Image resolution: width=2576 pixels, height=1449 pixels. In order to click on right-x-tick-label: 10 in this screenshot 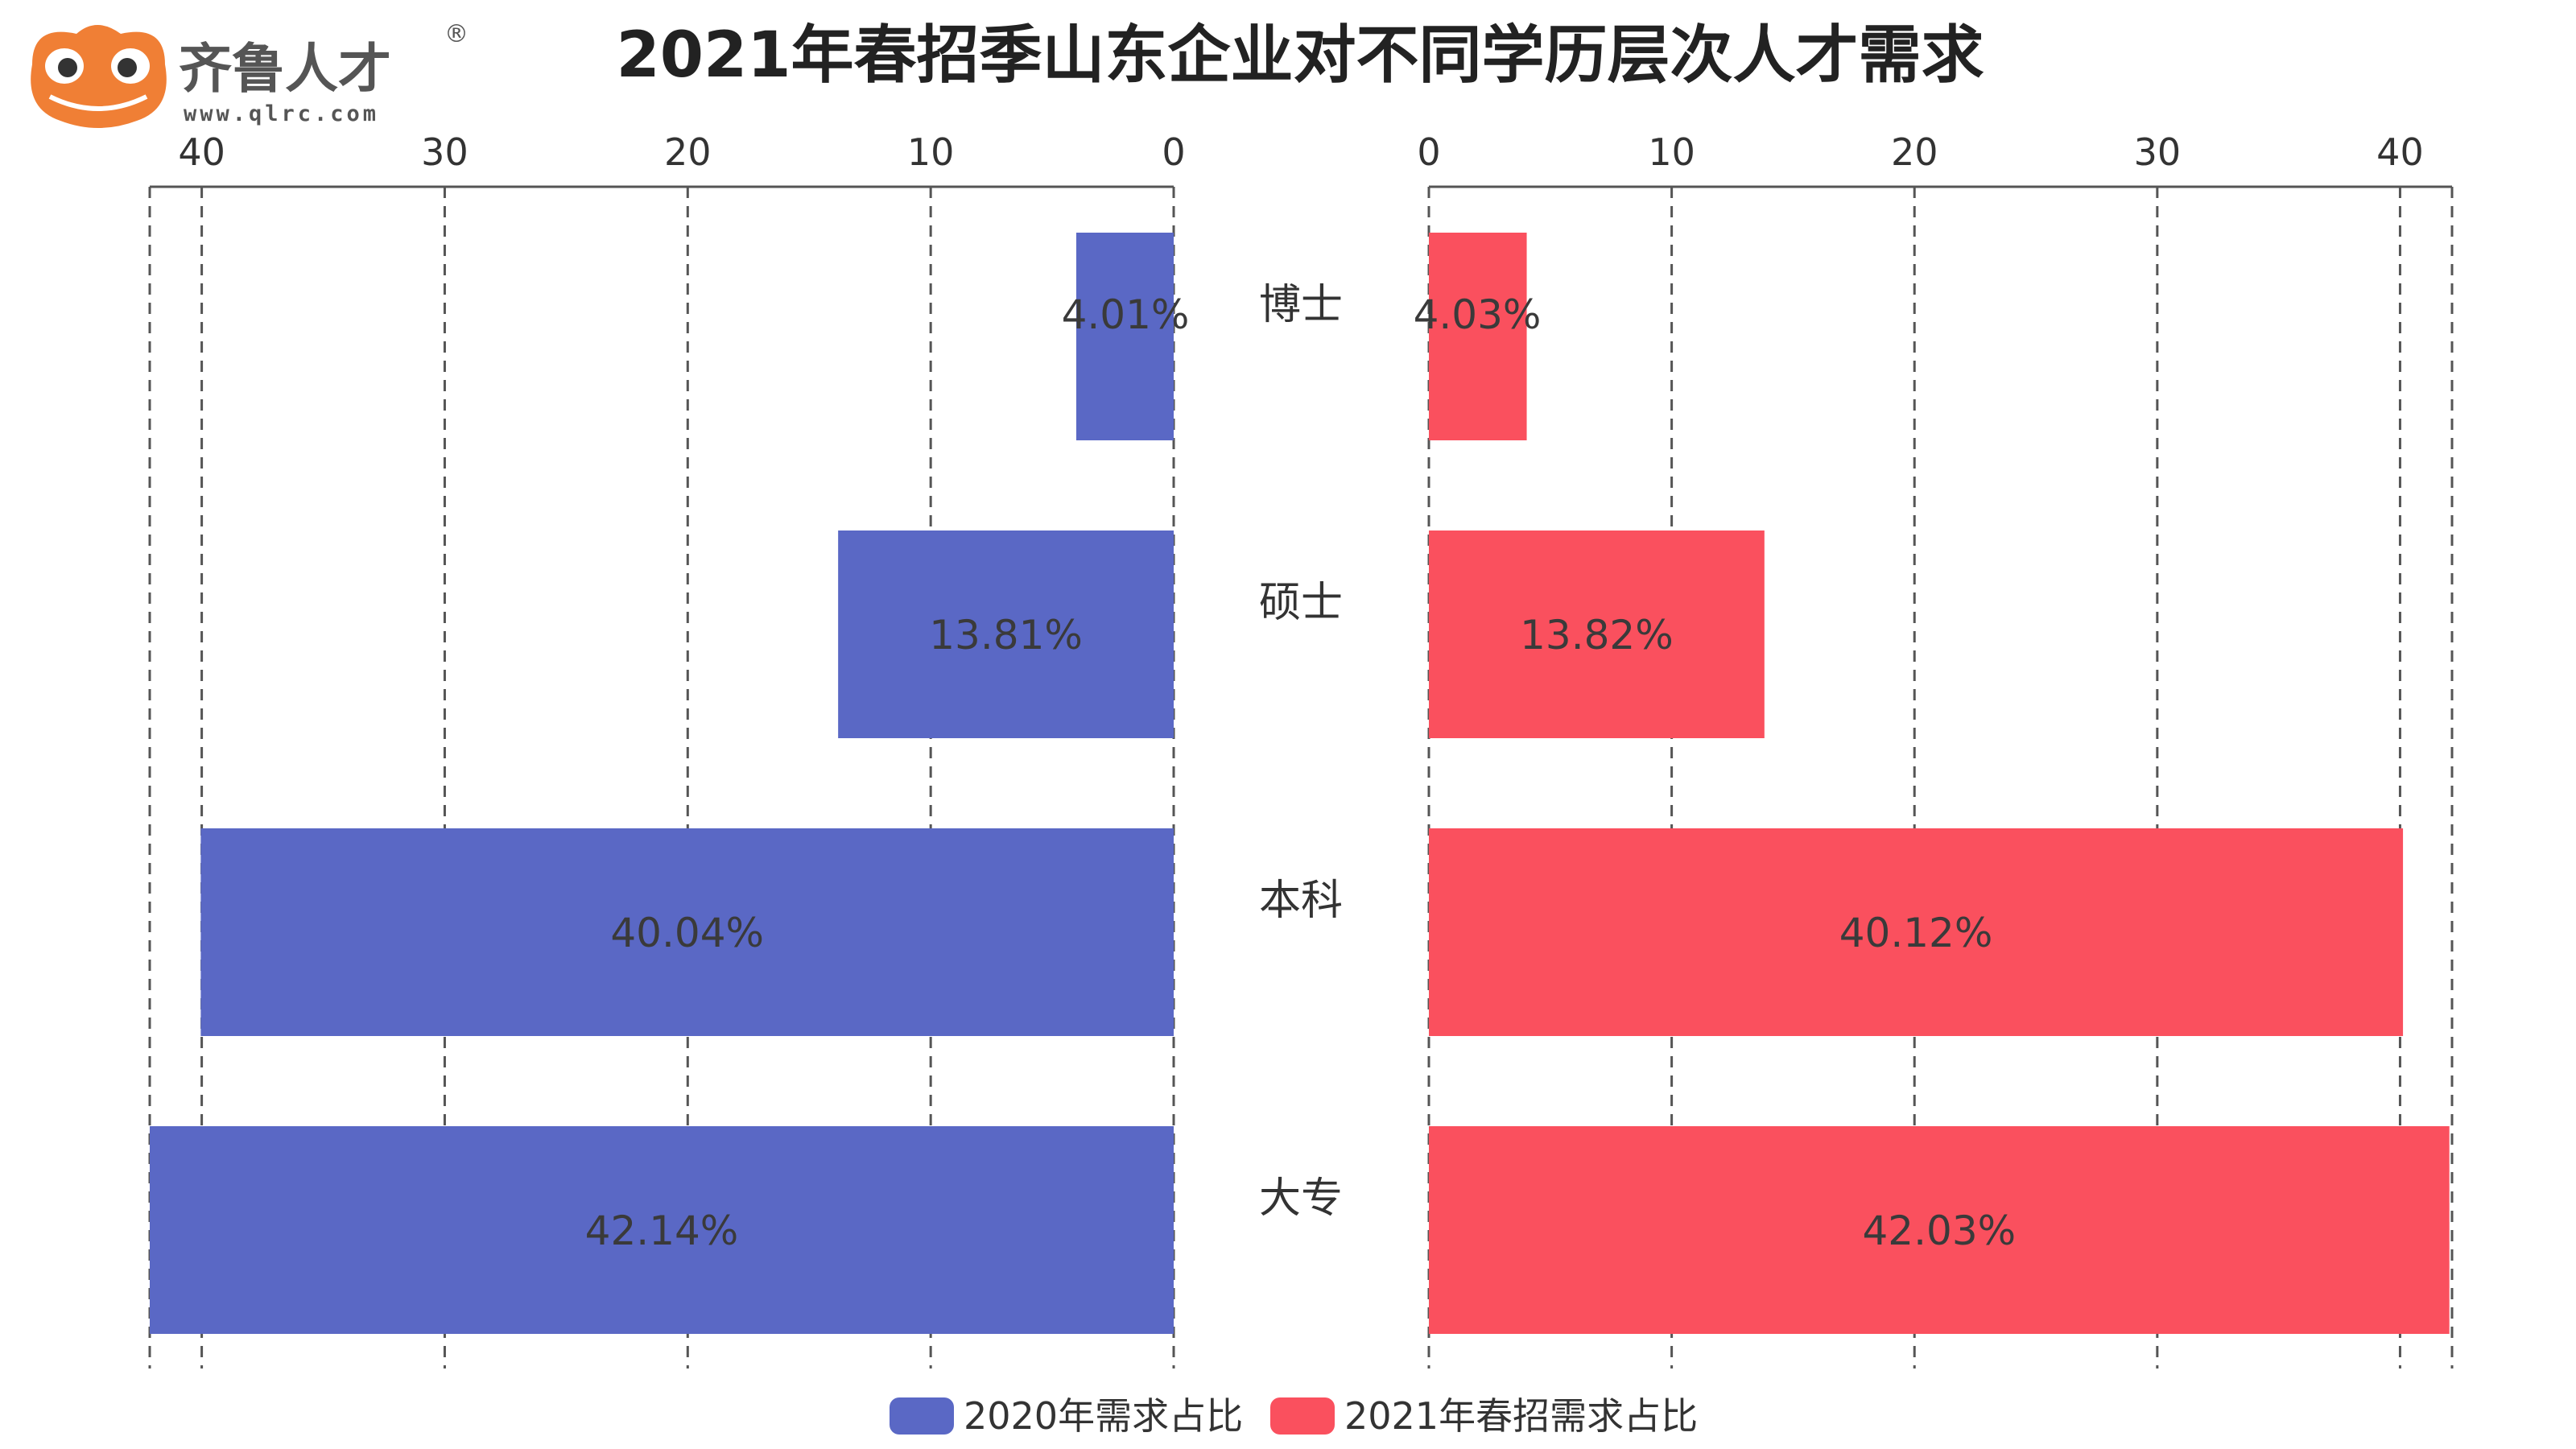, I will do `click(1671, 152)`.